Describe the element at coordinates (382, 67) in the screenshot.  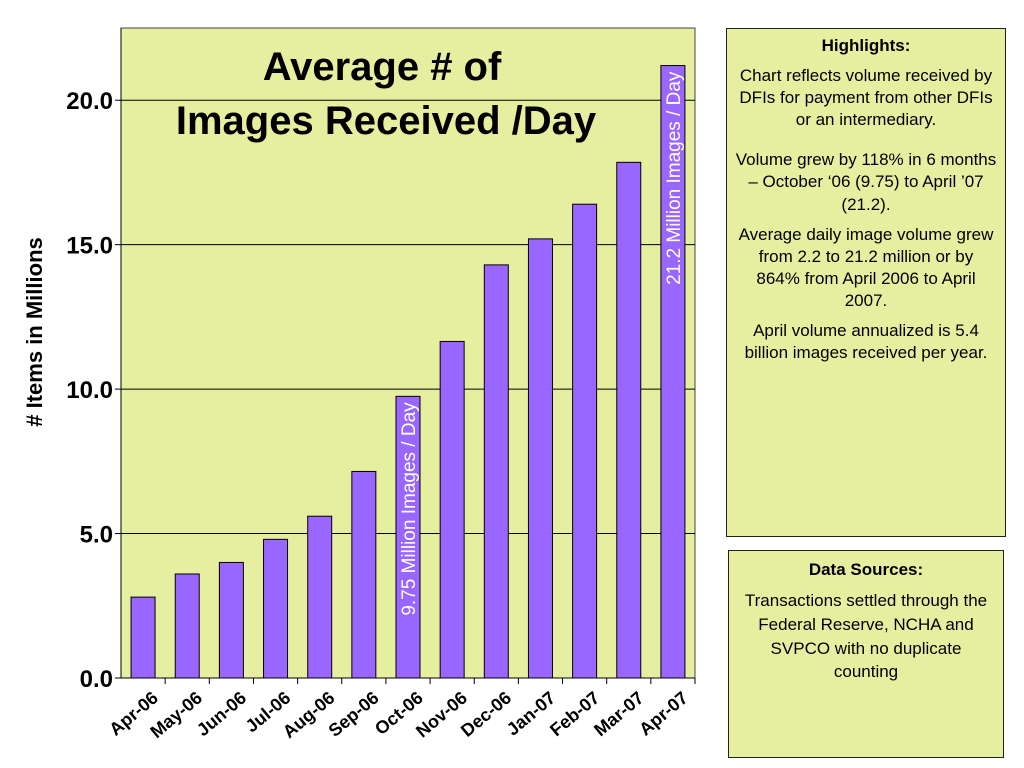
I see `chart-title-line1: Average # of` at that location.